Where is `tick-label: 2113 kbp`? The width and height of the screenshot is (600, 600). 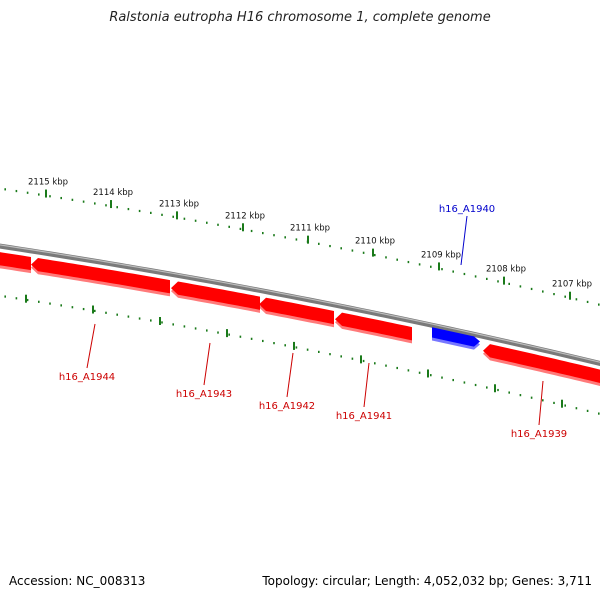
tick-label: 2113 kbp is located at coordinates (179, 204).